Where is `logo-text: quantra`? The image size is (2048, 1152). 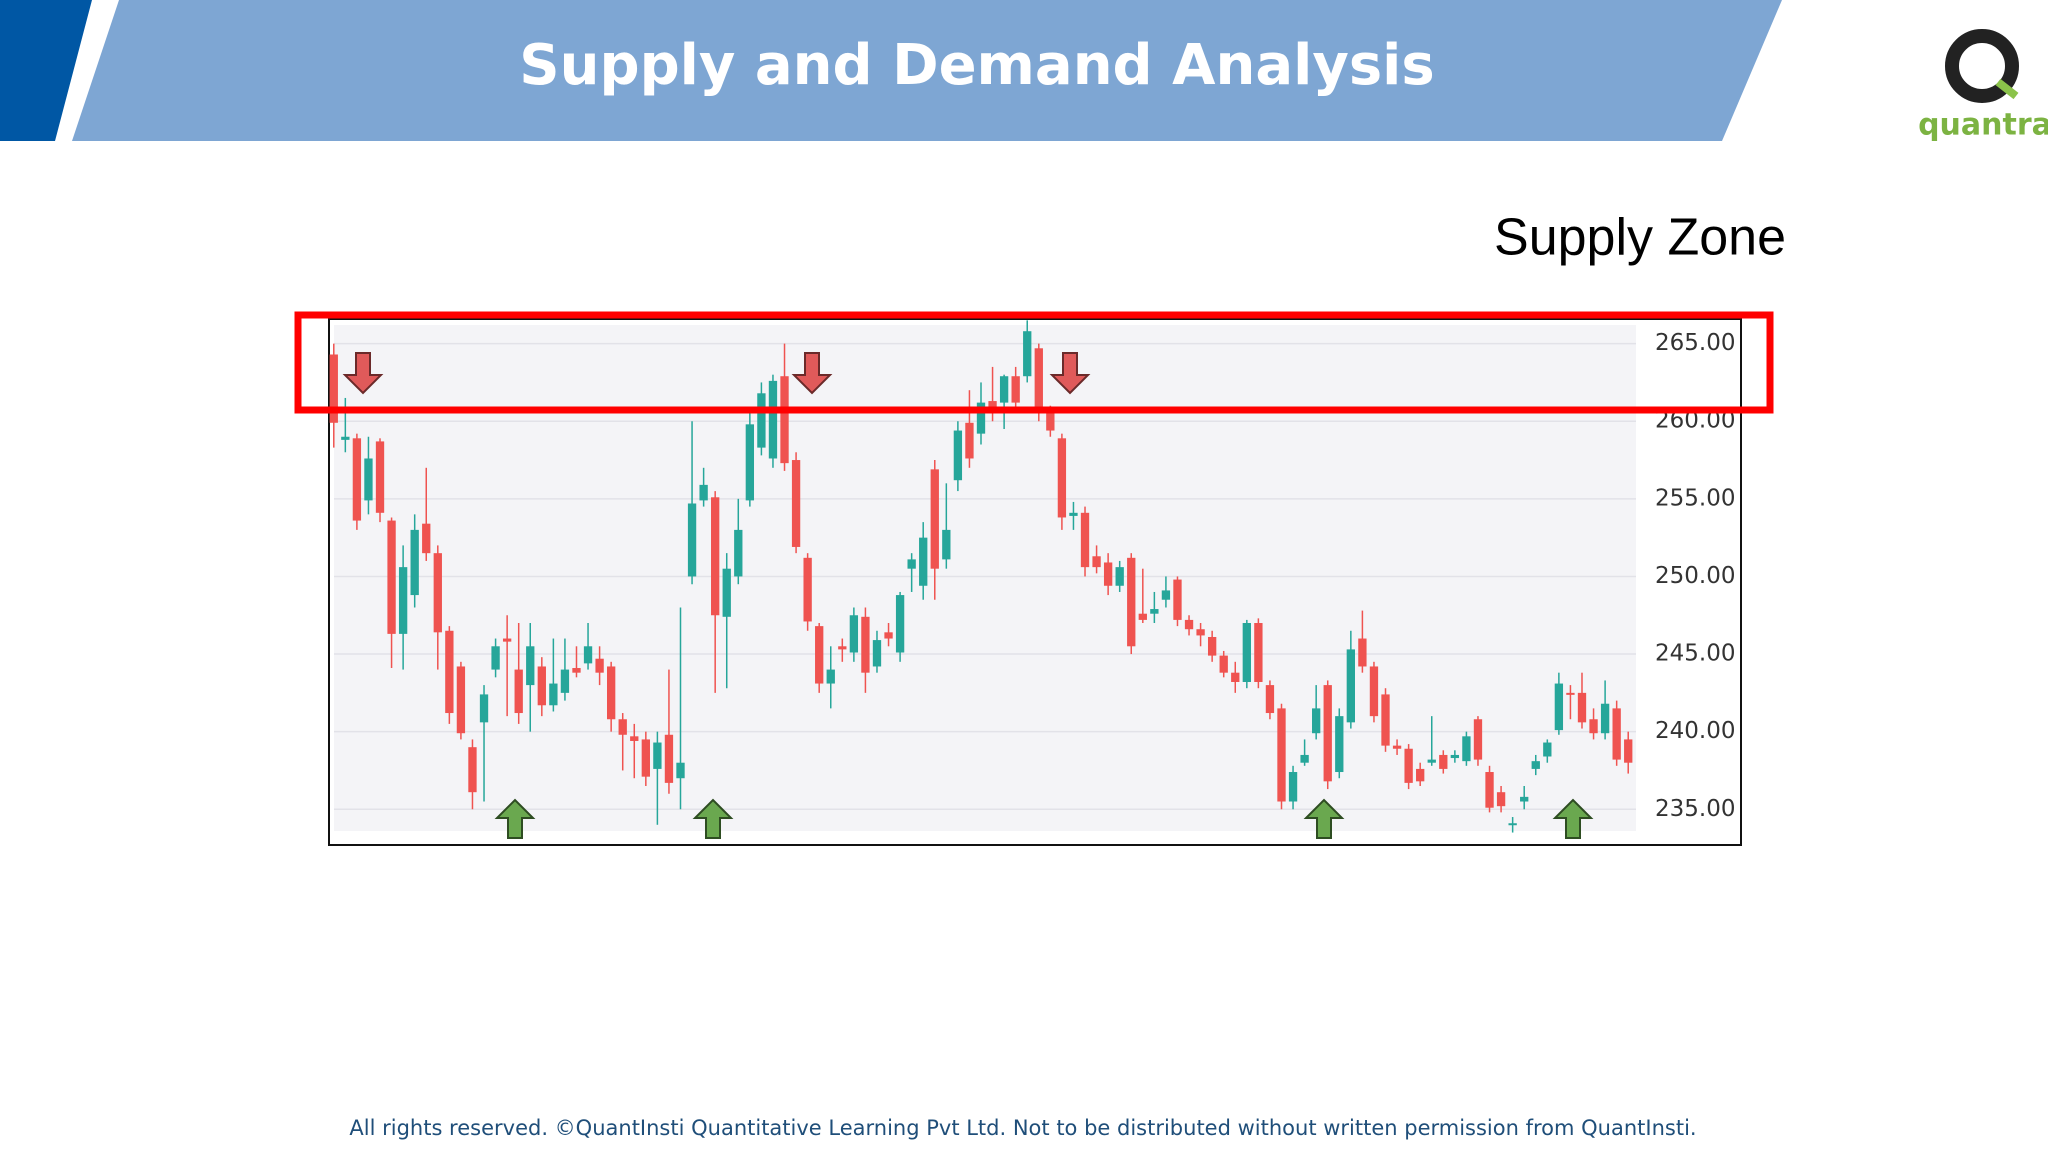 logo-text: quantra is located at coordinates (1983, 125).